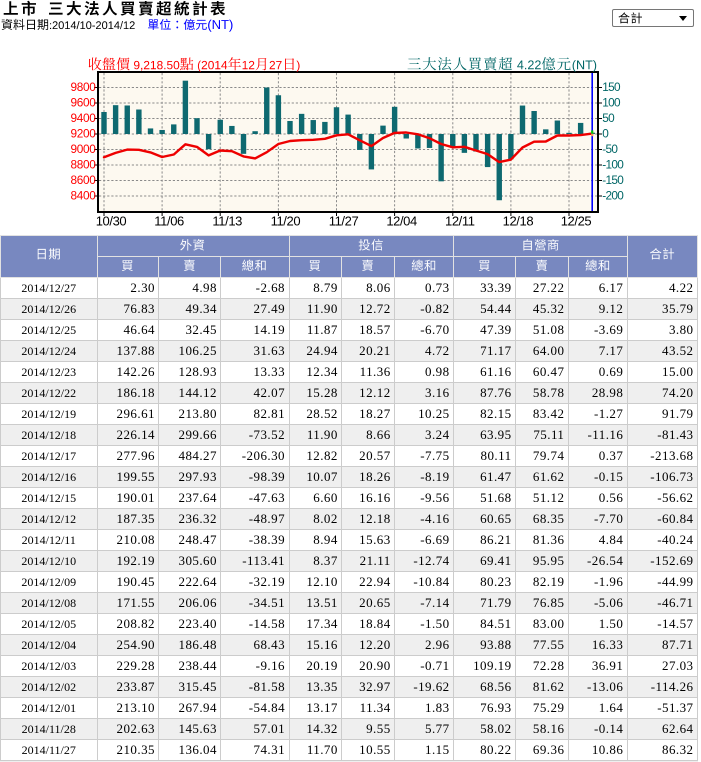 The height and width of the screenshot is (762, 701). Describe the element at coordinates (460, 221) in the screenshot. I see `svg-text: 12/11` at that location.